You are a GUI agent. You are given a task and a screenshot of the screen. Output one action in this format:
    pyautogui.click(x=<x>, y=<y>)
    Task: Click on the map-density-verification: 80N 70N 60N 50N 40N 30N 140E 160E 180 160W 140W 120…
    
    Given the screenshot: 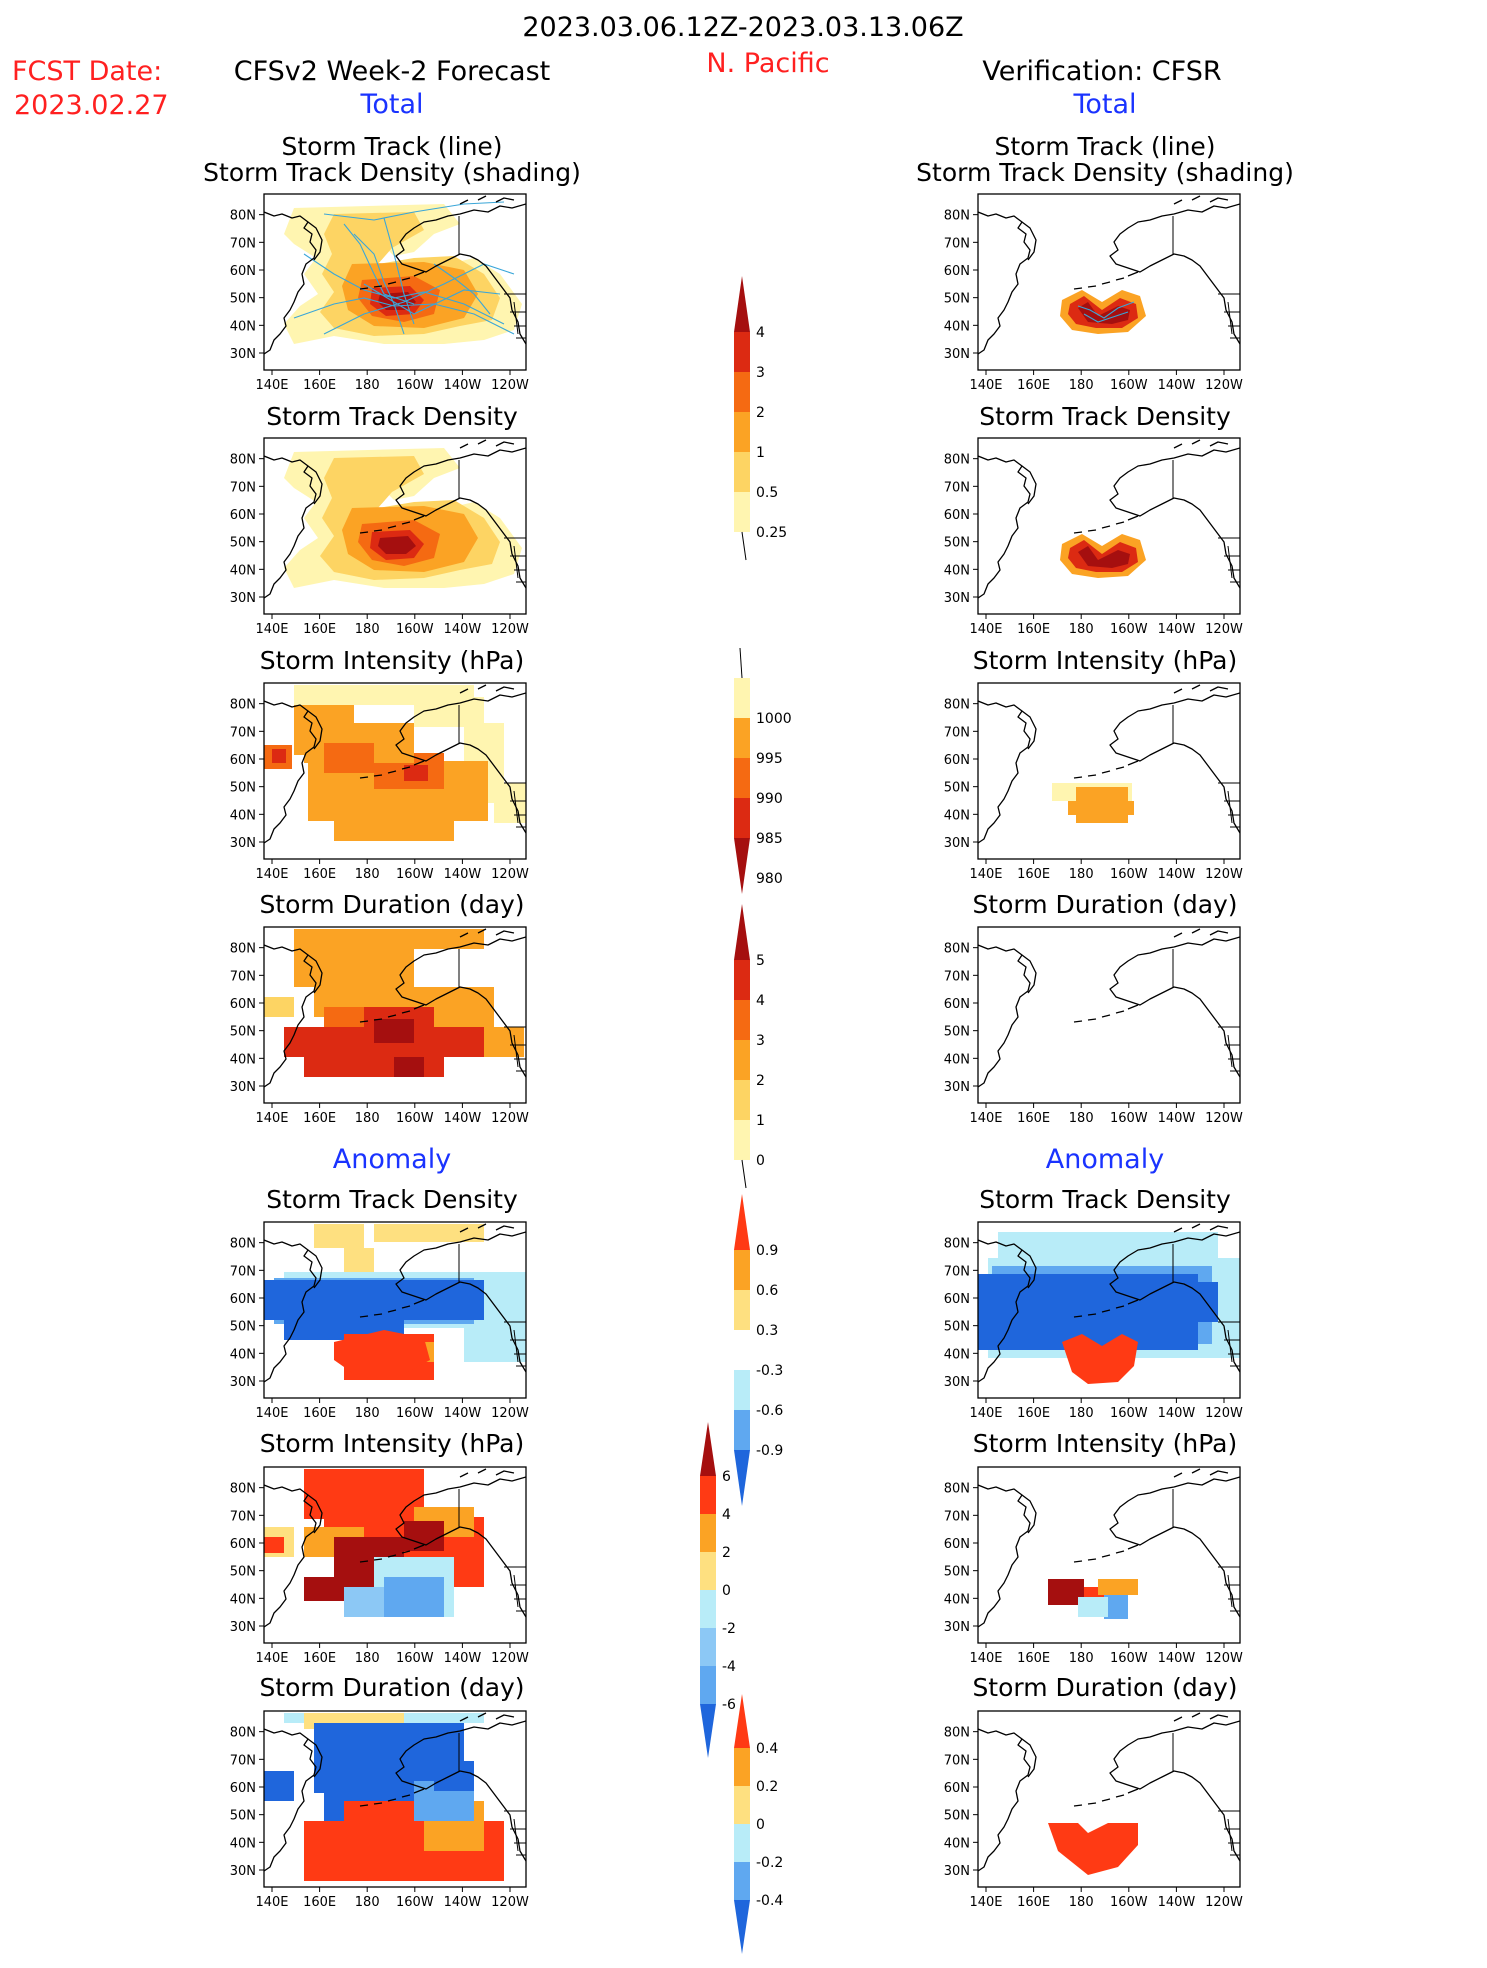 What is the action you would take?
    pyautogui.click(x=1093, y=537)
    